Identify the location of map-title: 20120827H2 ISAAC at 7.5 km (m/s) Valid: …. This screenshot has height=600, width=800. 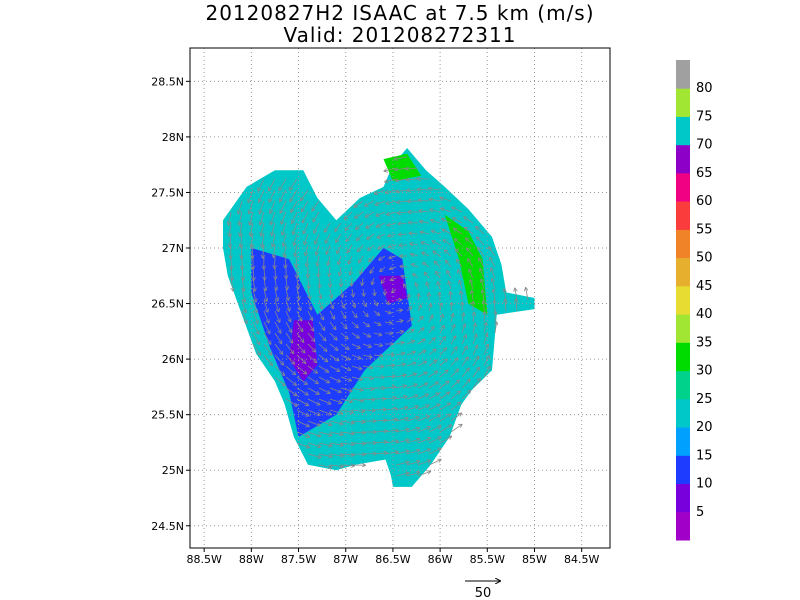
(400, 24).